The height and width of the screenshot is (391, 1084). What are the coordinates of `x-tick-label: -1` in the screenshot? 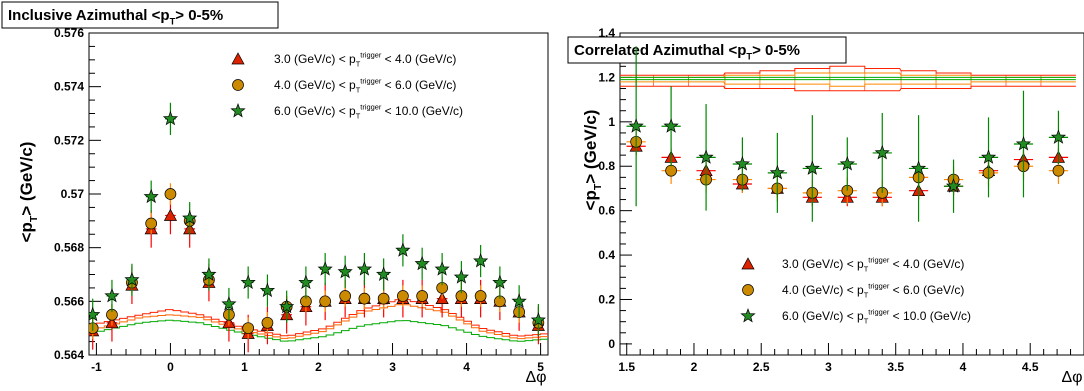 It's located at (96, 367).